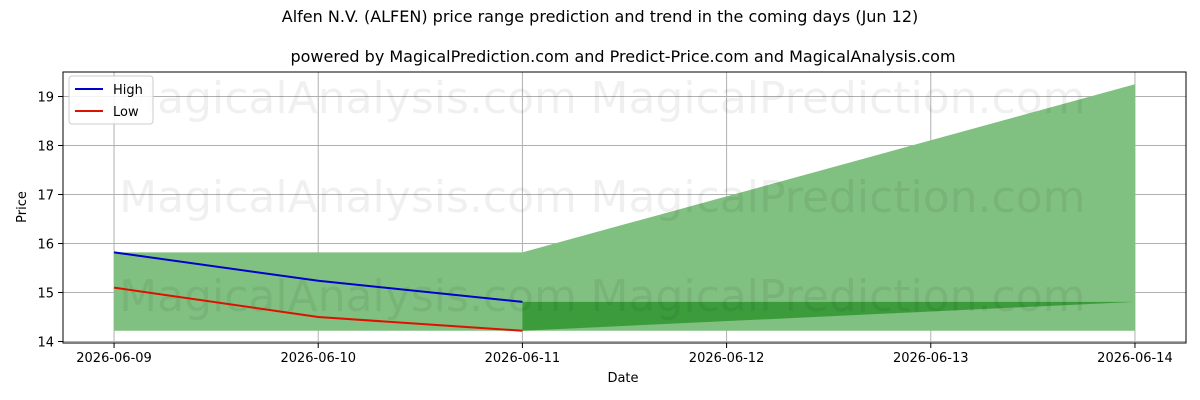 This screenshot has width=1200, height=400. Describe the element at coordinates (1135, 358) in the screenshot. I see `x-tick-label: 2026-06-14` at that location.